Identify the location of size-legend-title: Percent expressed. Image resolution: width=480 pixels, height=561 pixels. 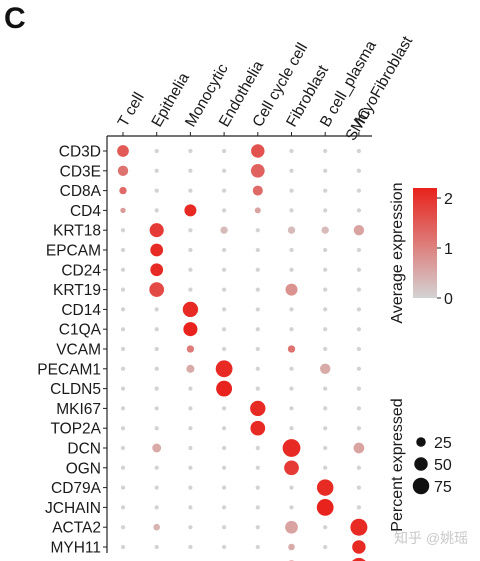
(397, 464).